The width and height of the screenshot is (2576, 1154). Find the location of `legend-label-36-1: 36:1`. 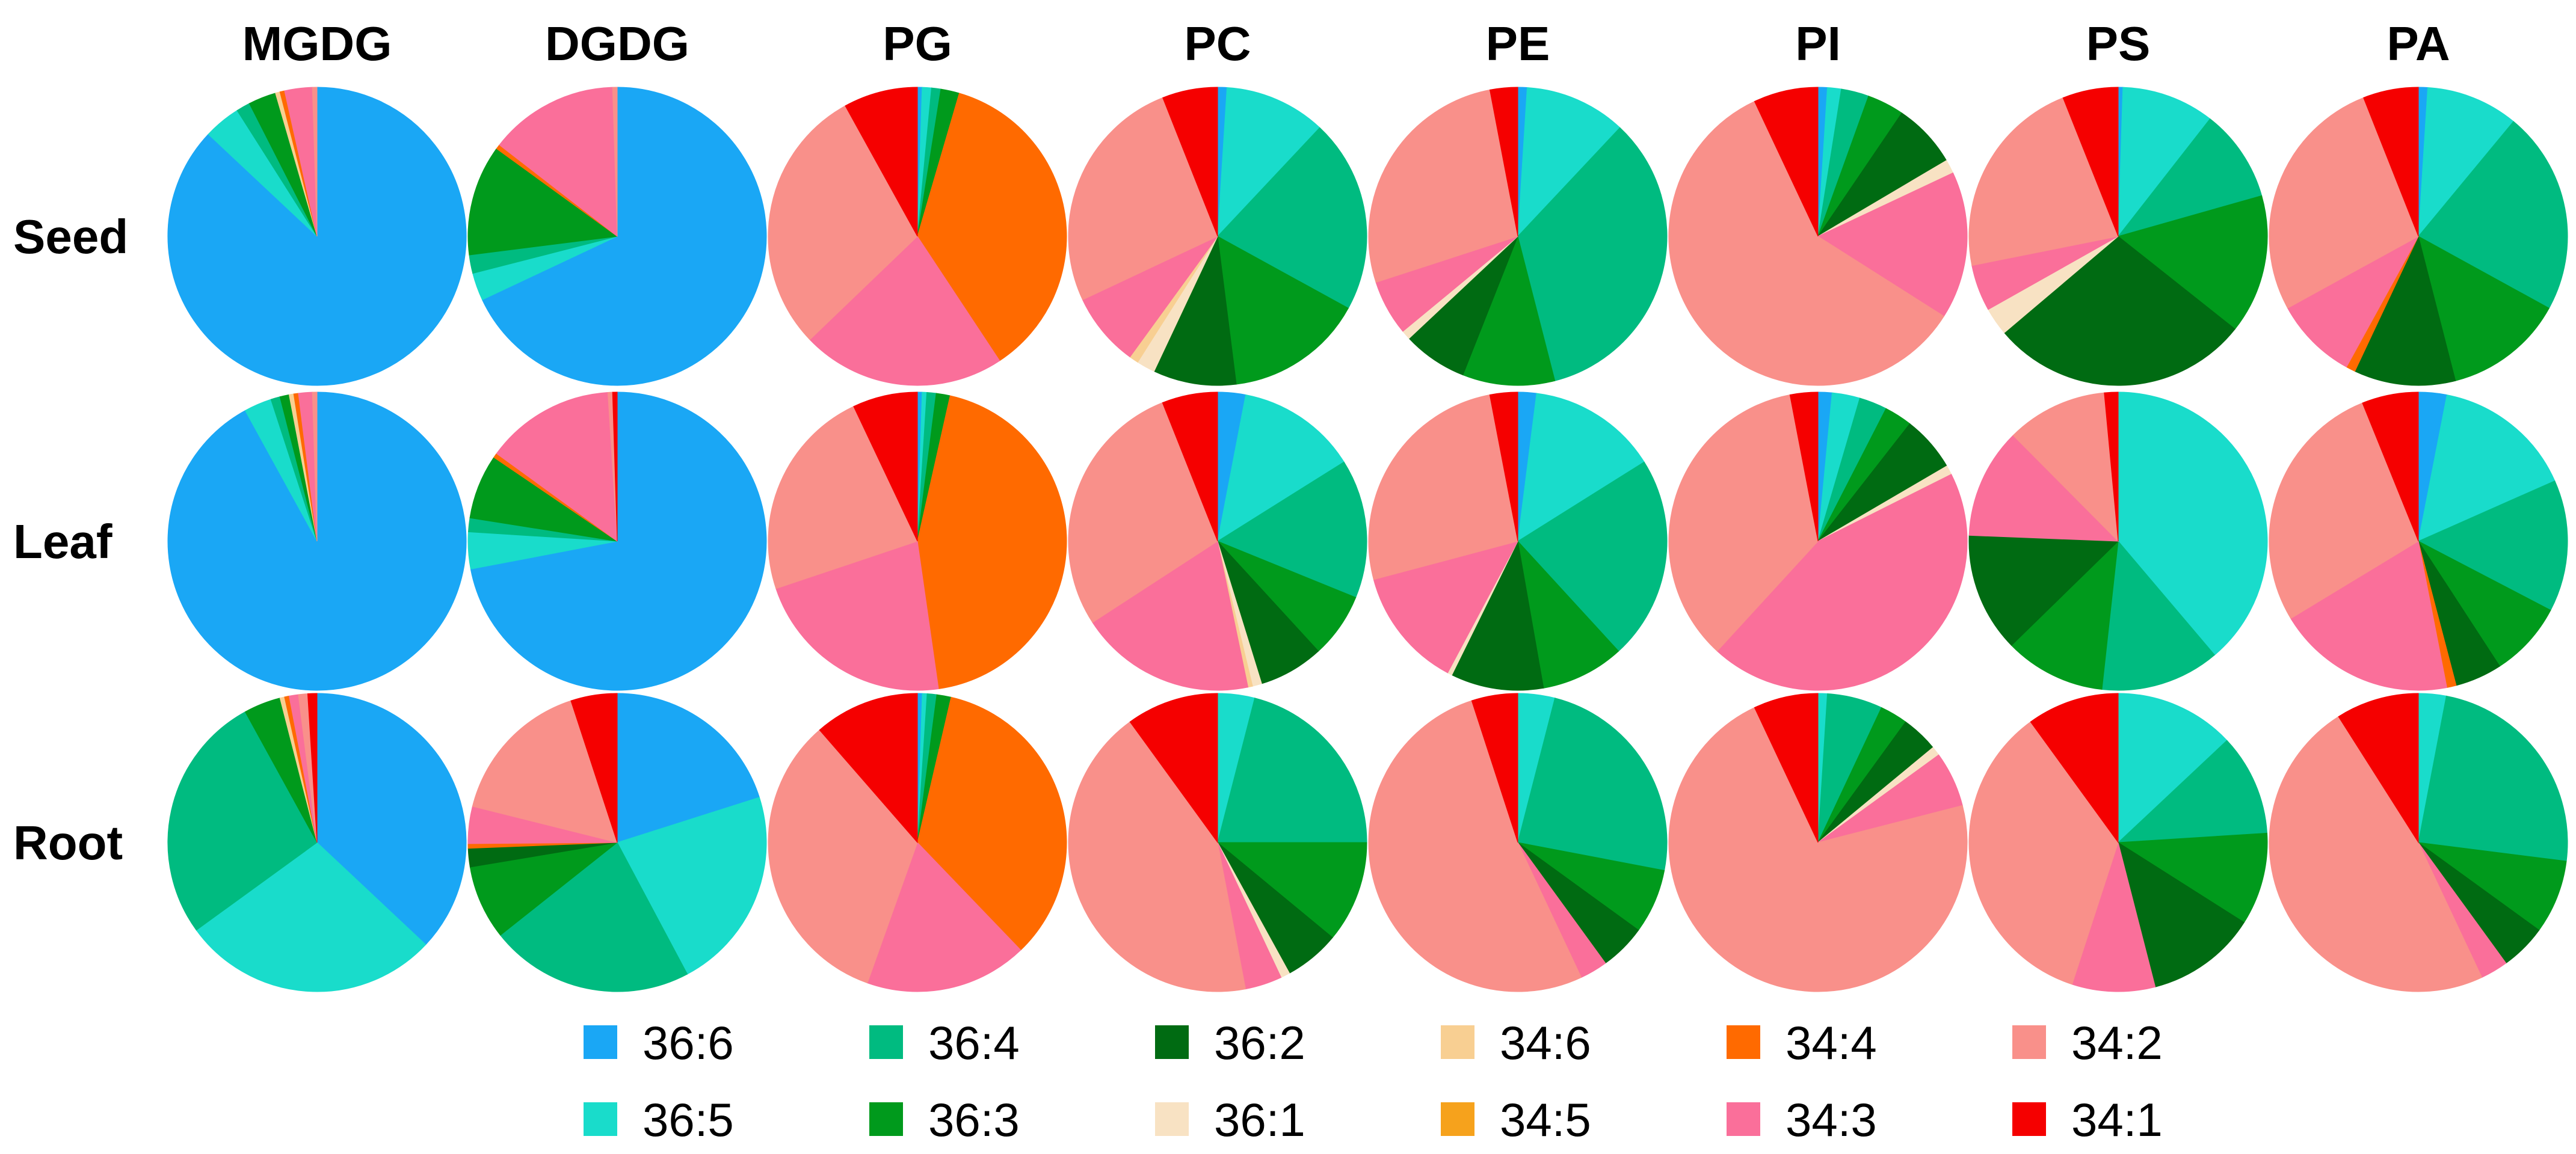

legend-label-36-1: 36:1 is located at coordinates (1259, 1119).